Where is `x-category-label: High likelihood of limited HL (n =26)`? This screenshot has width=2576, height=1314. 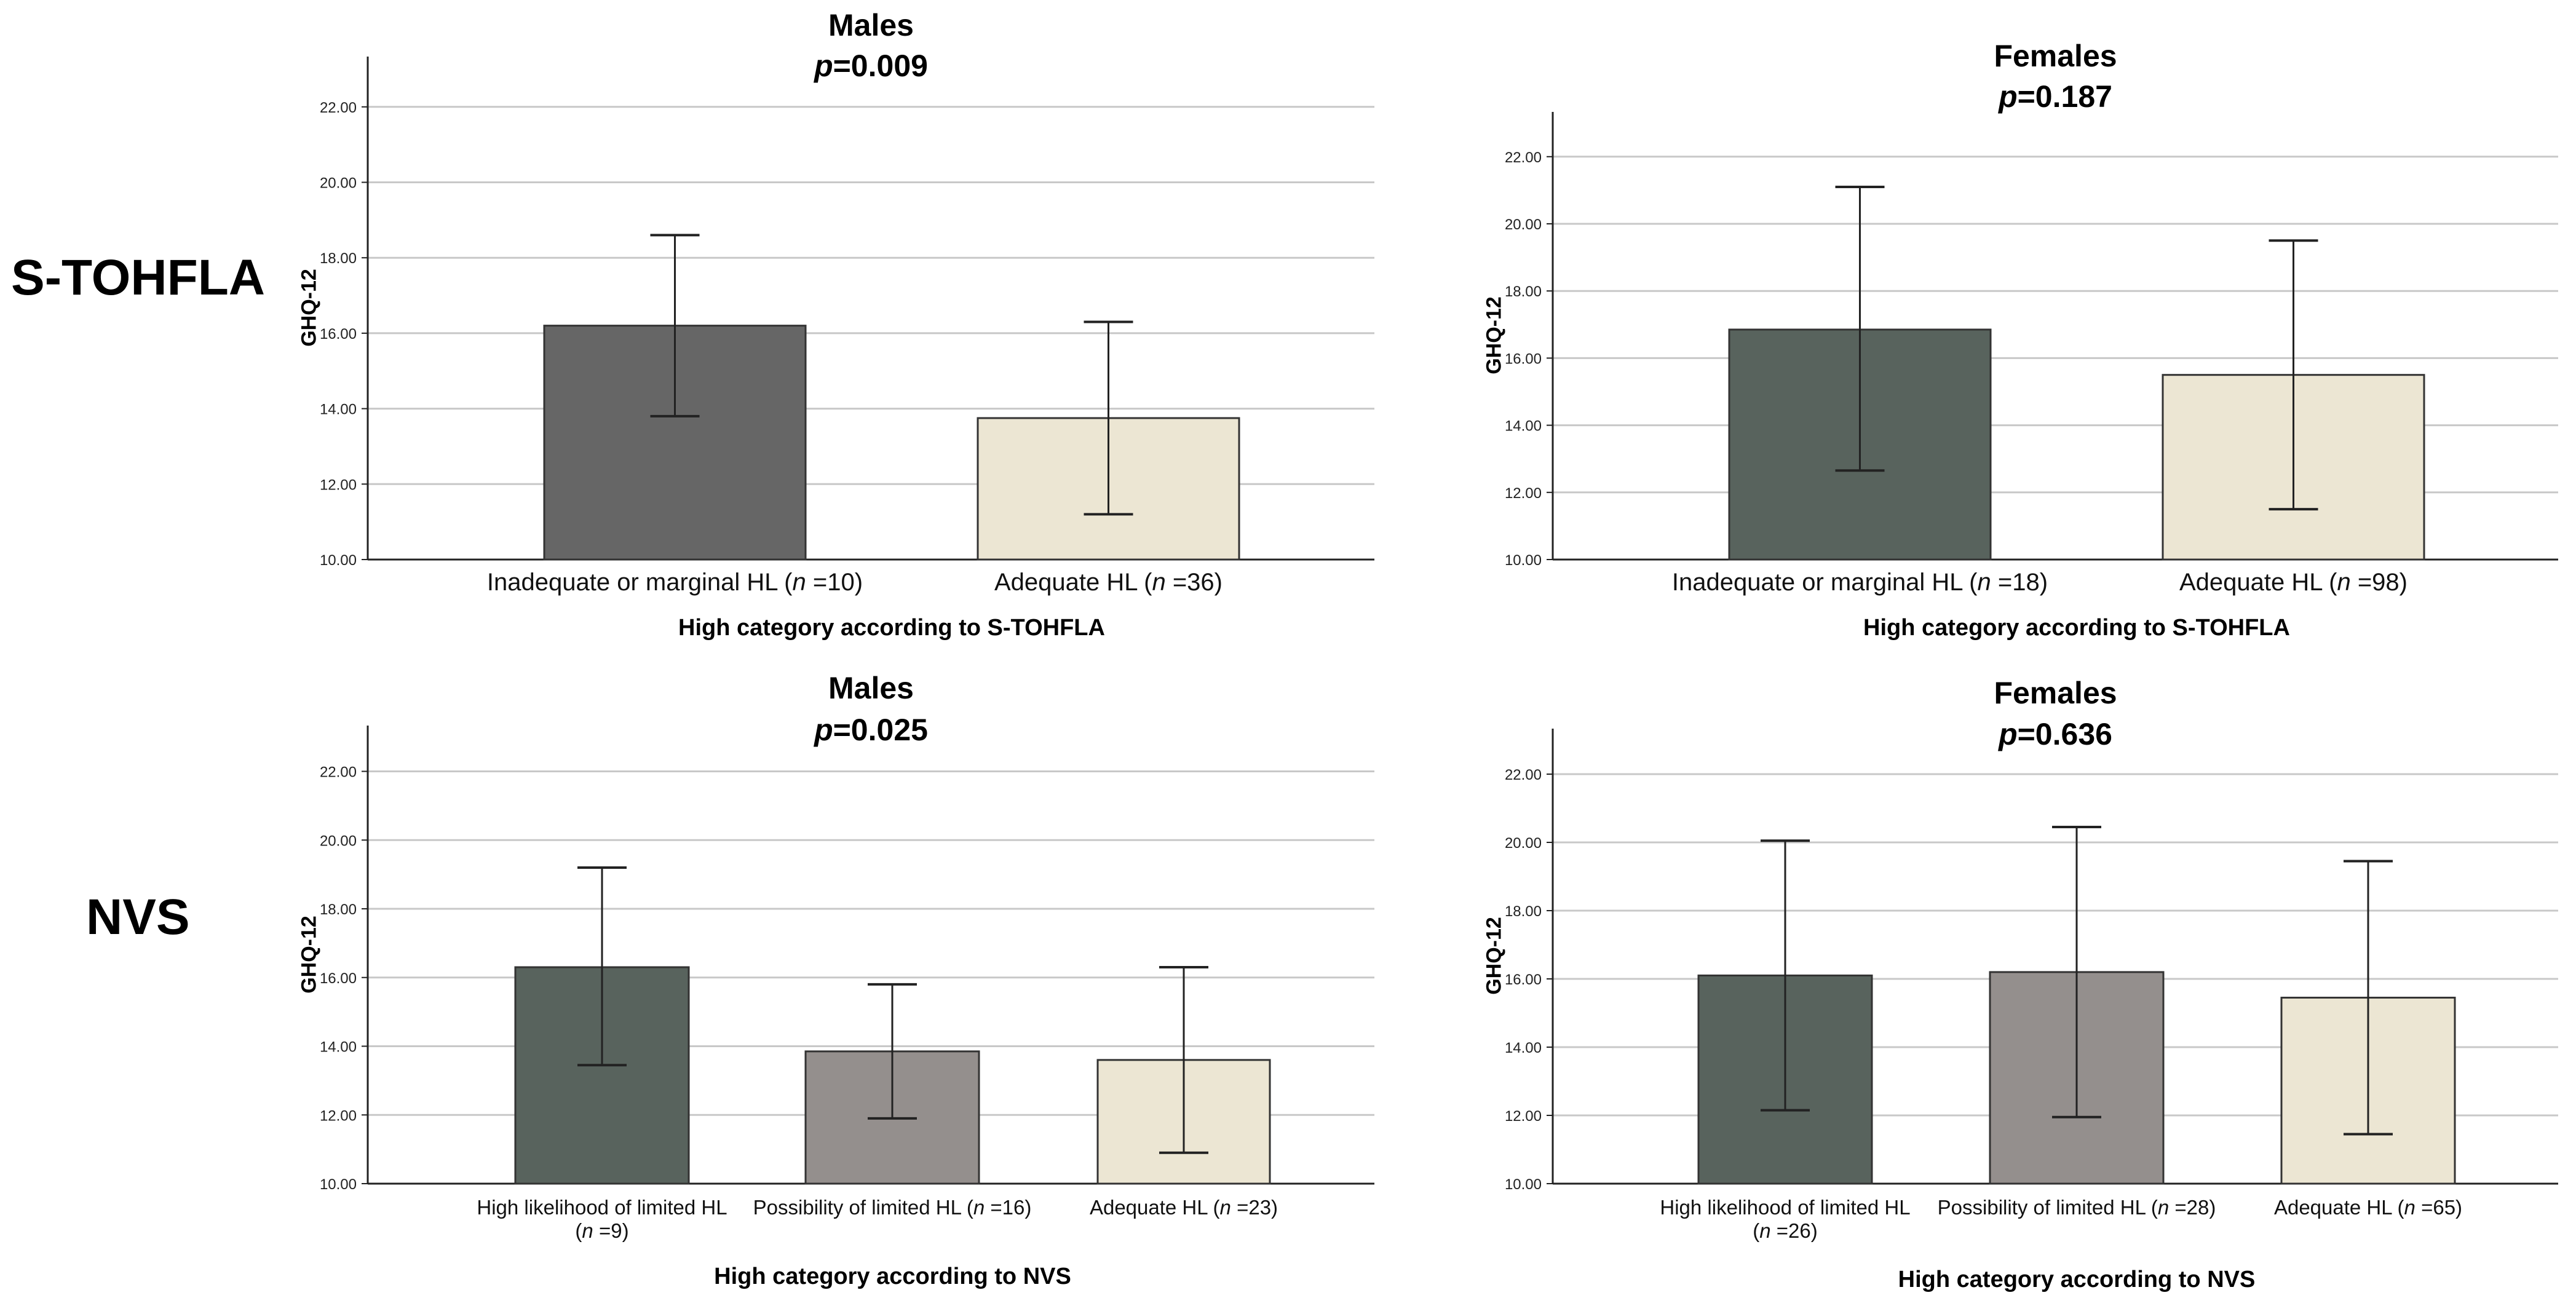 x-category-label: High likelihood of limited HL (n =26) is located at coordinates (1786, 1219).